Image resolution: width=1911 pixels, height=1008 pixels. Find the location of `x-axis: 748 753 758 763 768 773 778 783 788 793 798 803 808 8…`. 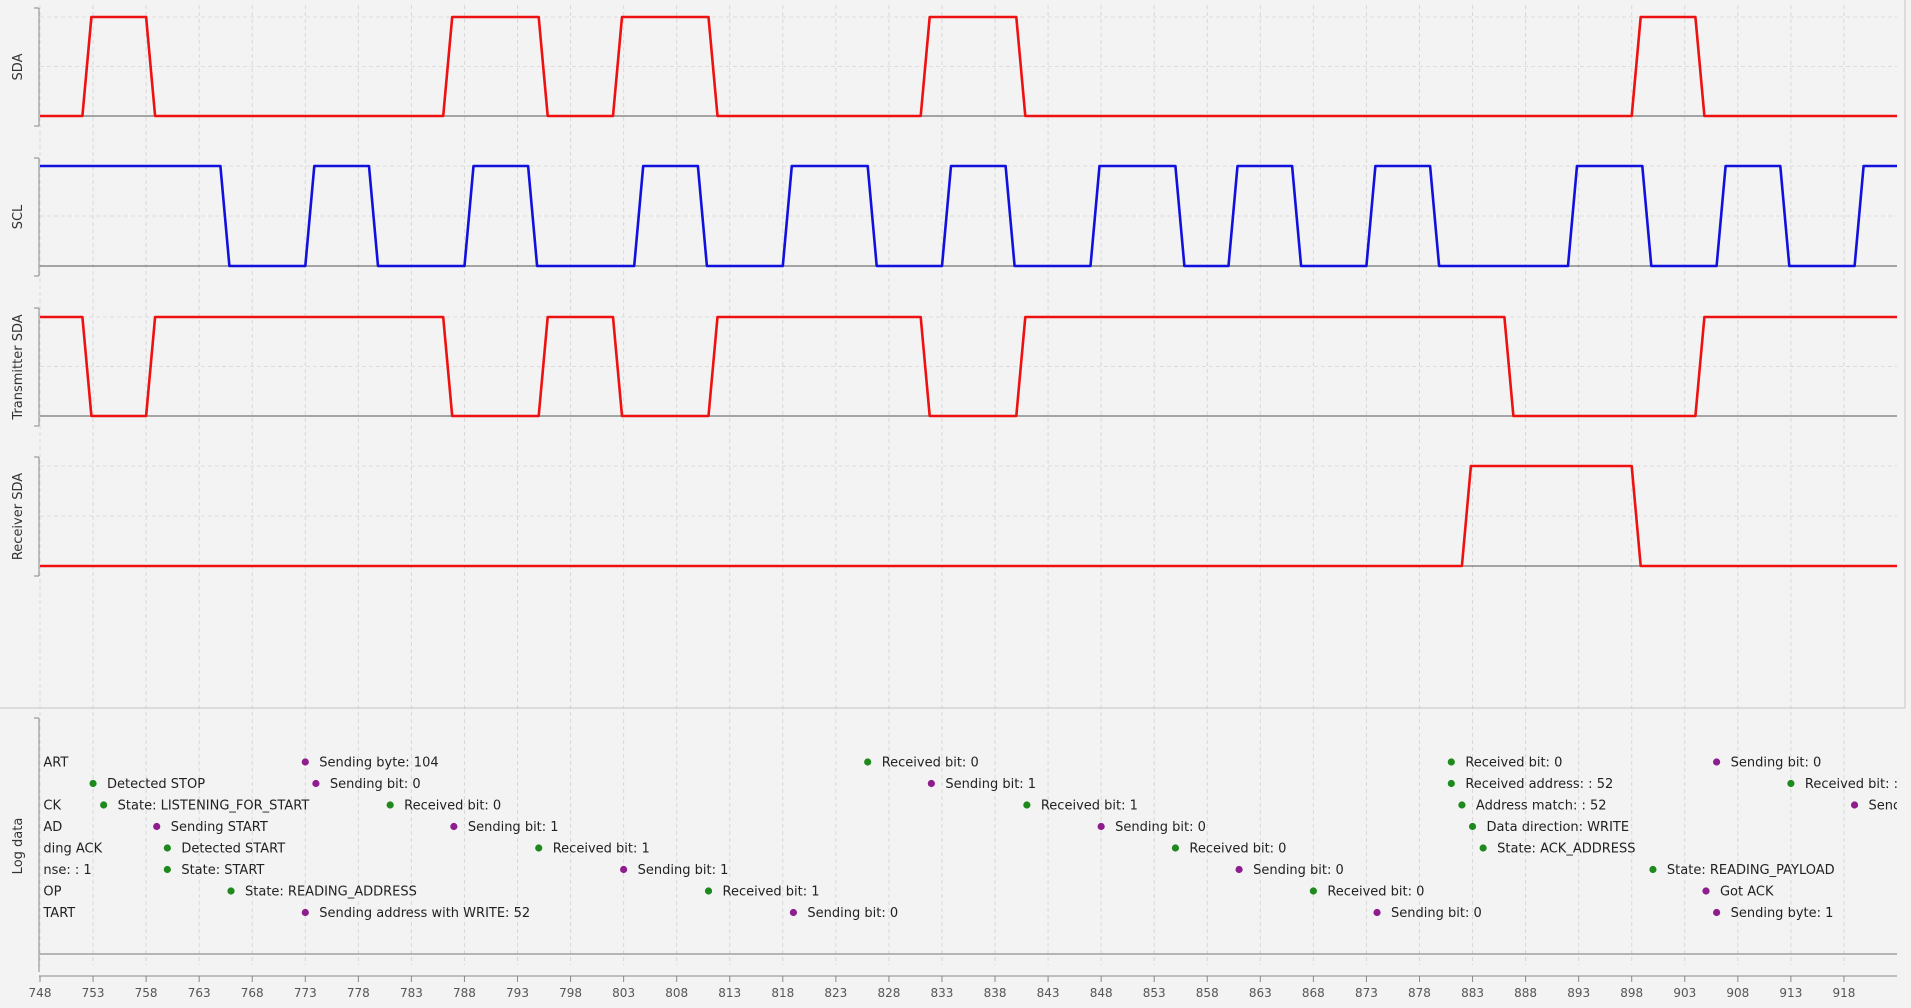

x-axis: 748 753 758 763 768 773 778 783 788 793 798 803 808 8… is located at coordinates (963, 987).